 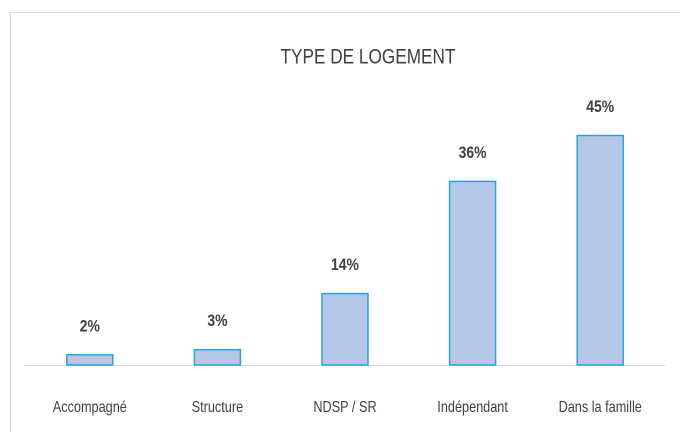 I want to click on x-tick-label: Indépendant, so click(x=472, y=407).